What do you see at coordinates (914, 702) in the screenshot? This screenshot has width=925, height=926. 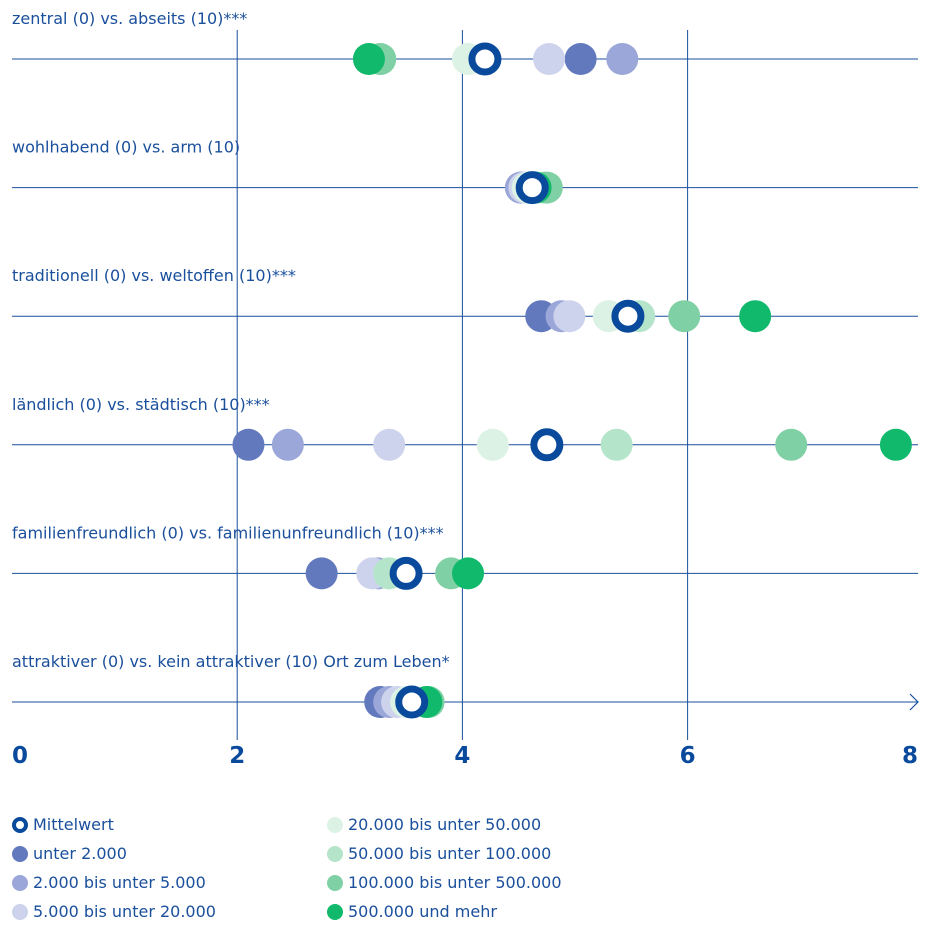 I see `x-axis-arrow-icon` at bounding box center [914, 702].